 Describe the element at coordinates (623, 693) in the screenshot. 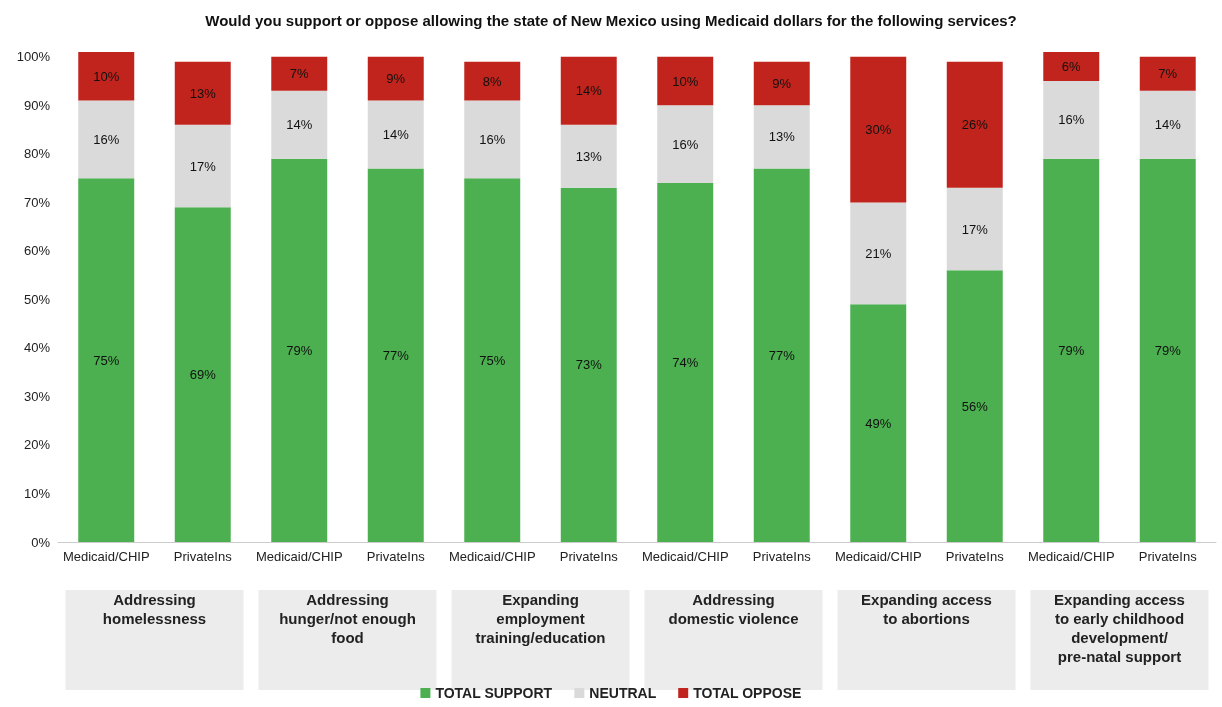

I see `legend-label: NEUTRAL` at that location.